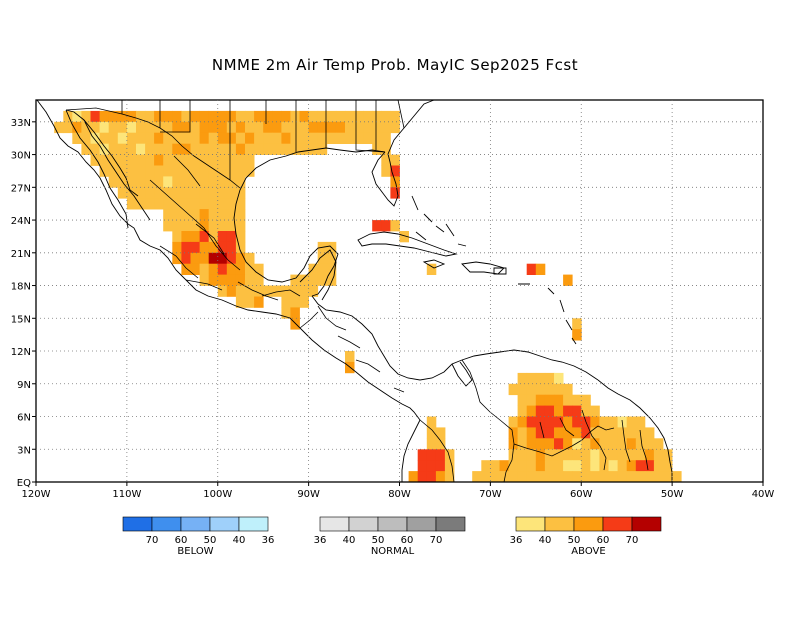 This screenshot has height=618, width=800. What do you see at coordinates (210, 540) in the screenshot?
I see `legend-tick-below: 50` at bounding box center [210, 540].